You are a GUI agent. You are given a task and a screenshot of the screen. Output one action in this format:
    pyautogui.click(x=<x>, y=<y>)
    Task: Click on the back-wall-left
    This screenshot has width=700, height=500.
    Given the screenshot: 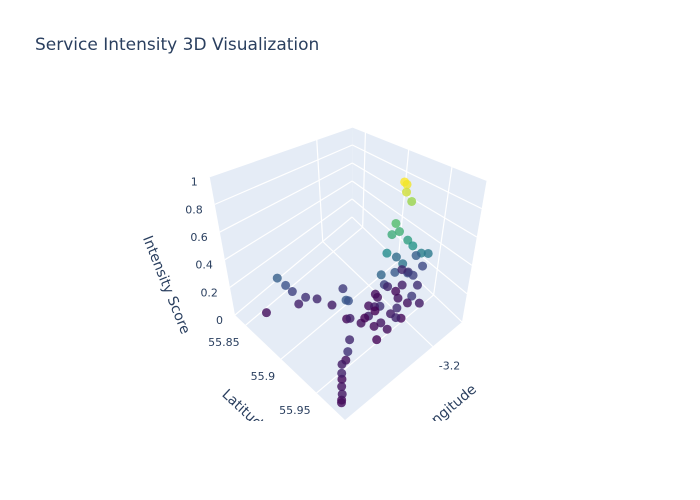 What is the action you would take?
    pyautogui.click(x=281, y=221)
    